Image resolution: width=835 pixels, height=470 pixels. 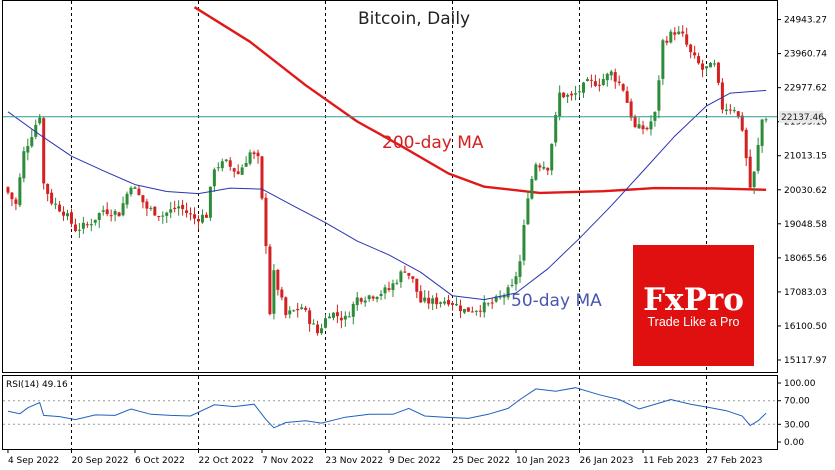 What do you see at coordinates (805, 21) in the screenshot?
I see `price-y-tick-label: 24943.27` at bounding box center [805, 21].